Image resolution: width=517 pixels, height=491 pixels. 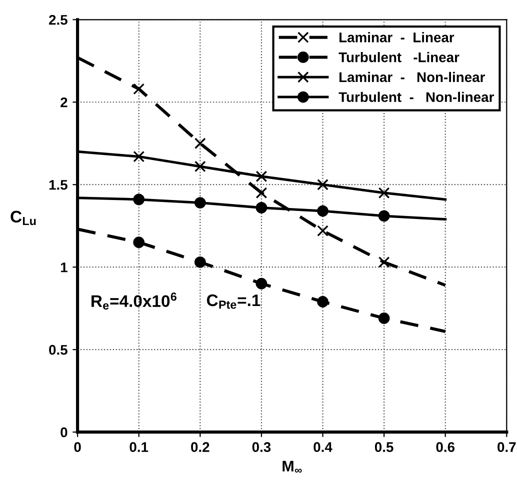 I want to click on y-tick-label: 0.5, so click(x=58, y=349).